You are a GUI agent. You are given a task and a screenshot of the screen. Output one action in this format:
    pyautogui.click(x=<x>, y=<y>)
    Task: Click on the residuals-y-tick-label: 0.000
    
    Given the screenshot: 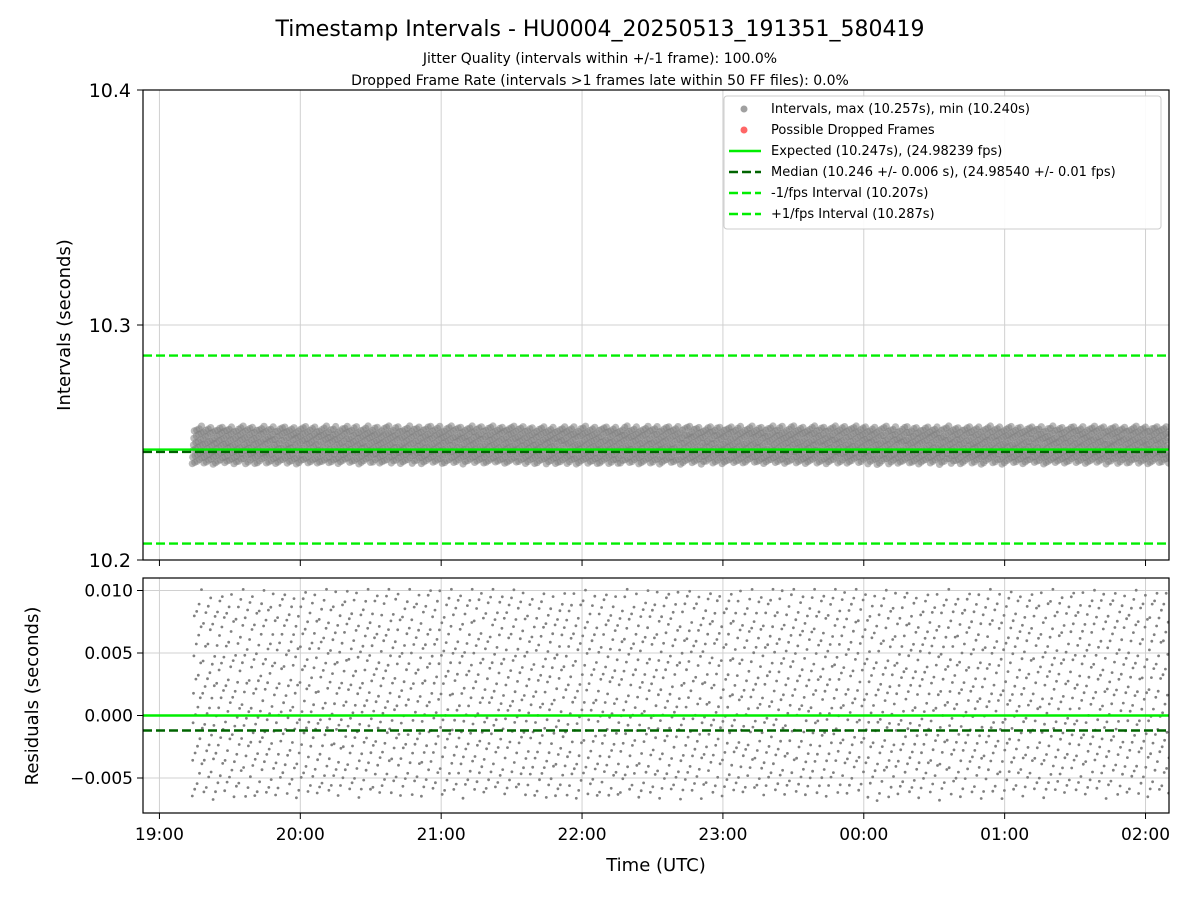 What is the action you would take?
    pyautogui.click(x=108, y=717)
    